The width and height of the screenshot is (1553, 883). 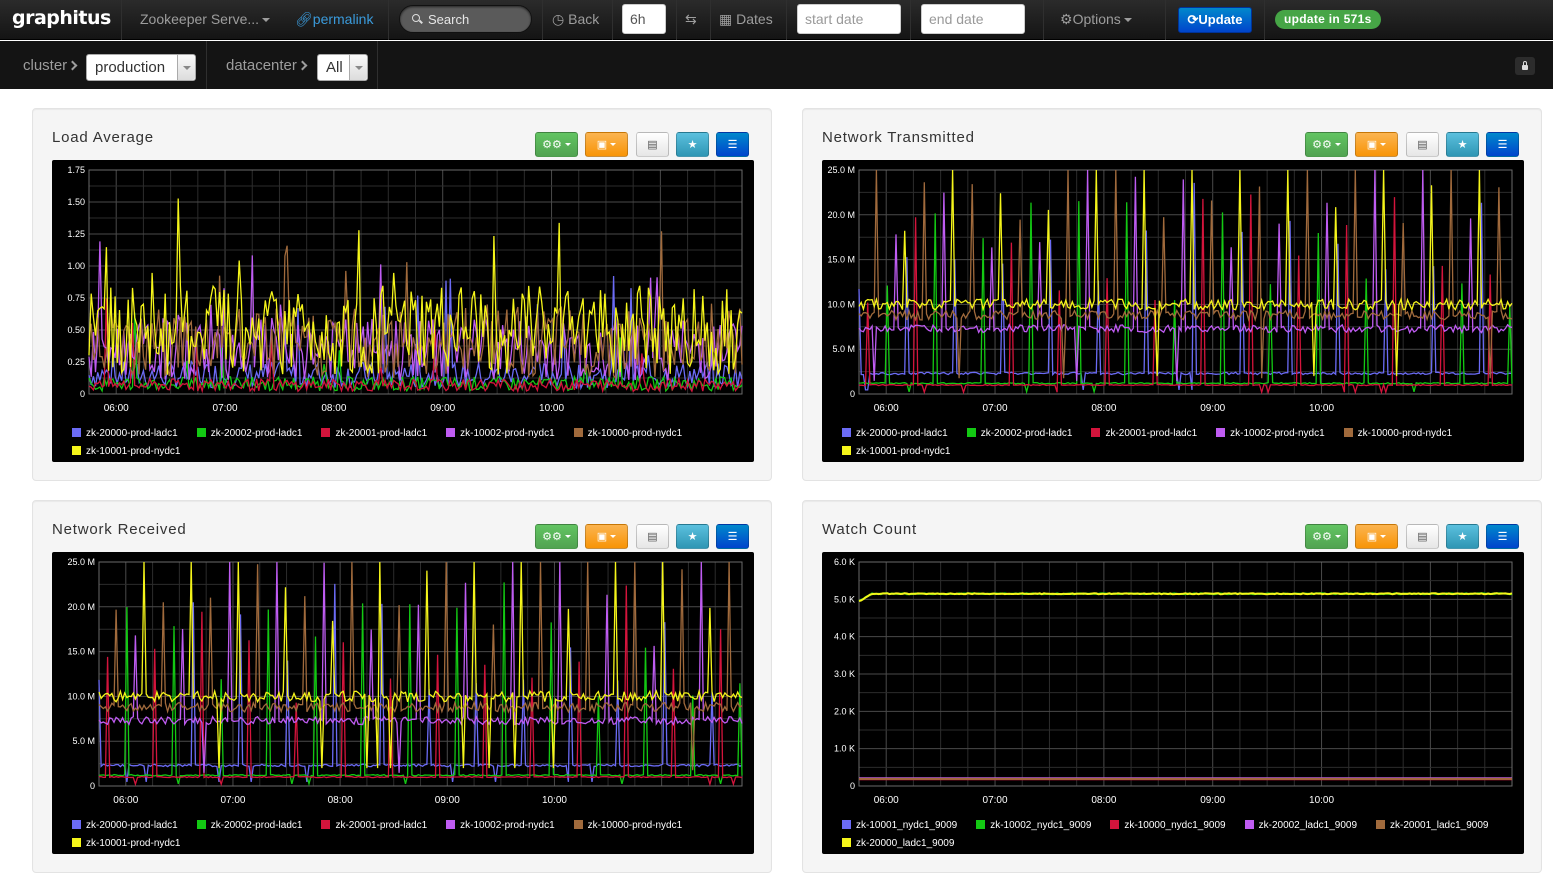 I want to click on legend-item: zk-20001_ladc1_9009, so click(x=1432, y=825).